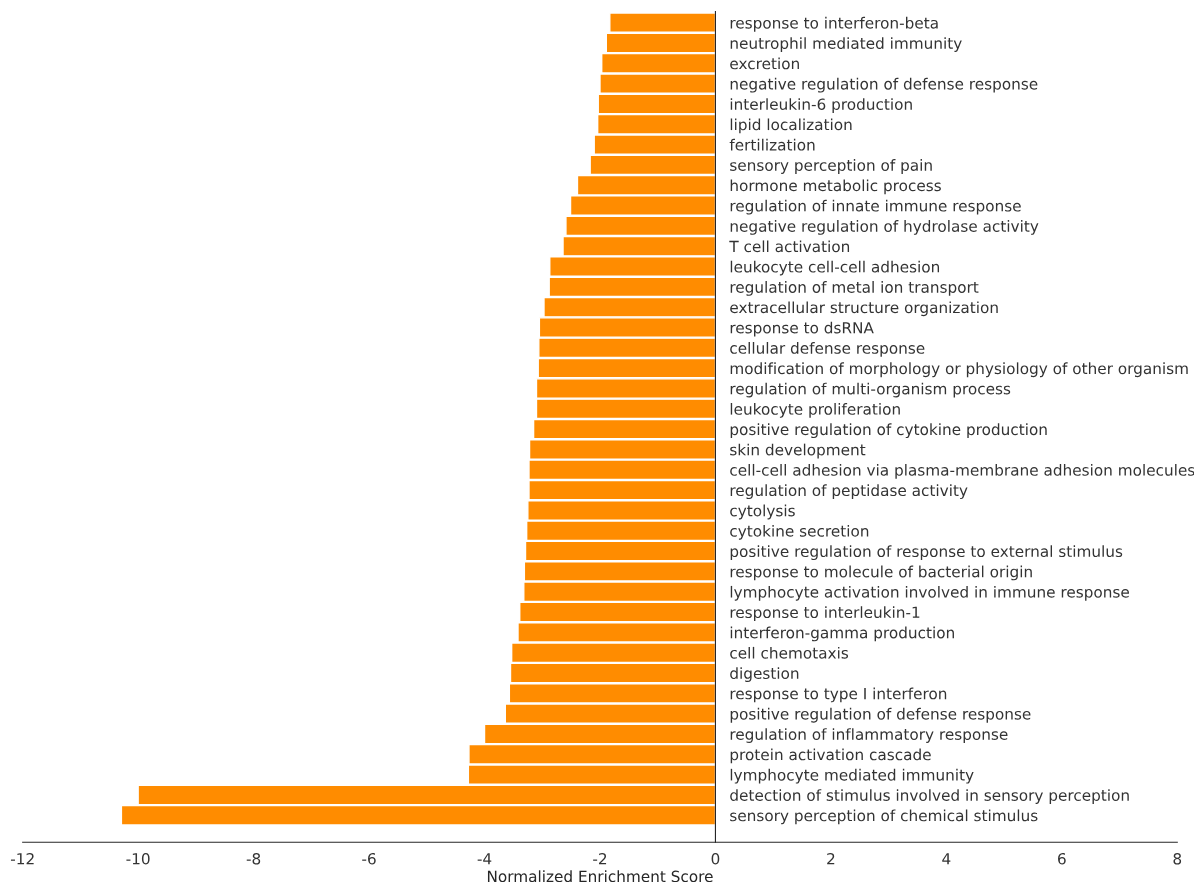  What do you see at coordinates (831, 859) in the screenshot?
I see `x-tick-label: 2` at bounding box center [831, 859].